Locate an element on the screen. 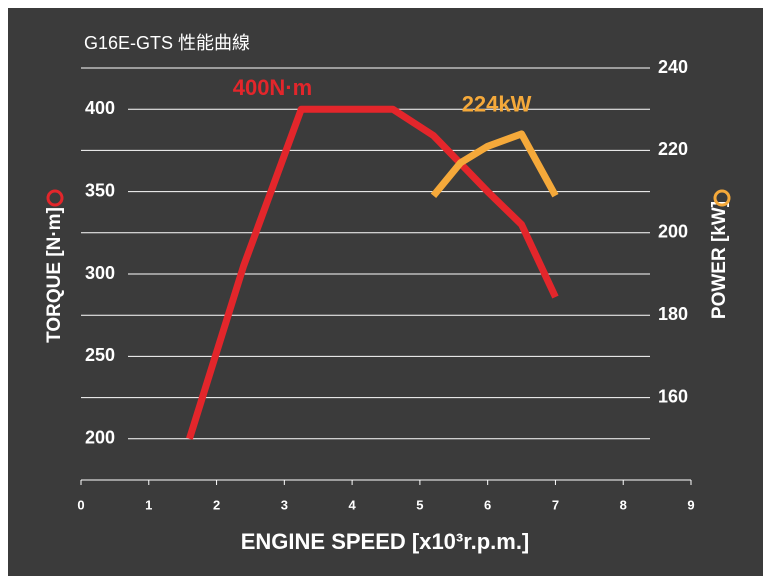 The image size is (771, 584). series-line is located at coordinates (494, 164).